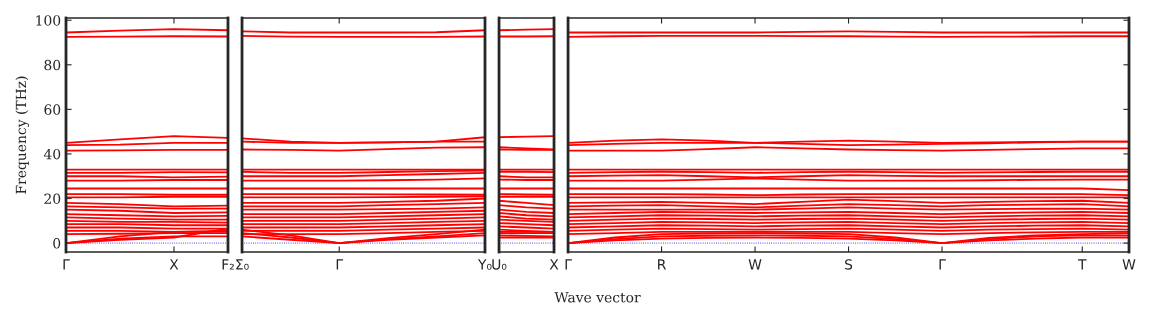 The height and width of the screenshot is (310, 1152). I want to click on x-tick-label: F₂, so click(228, 264).